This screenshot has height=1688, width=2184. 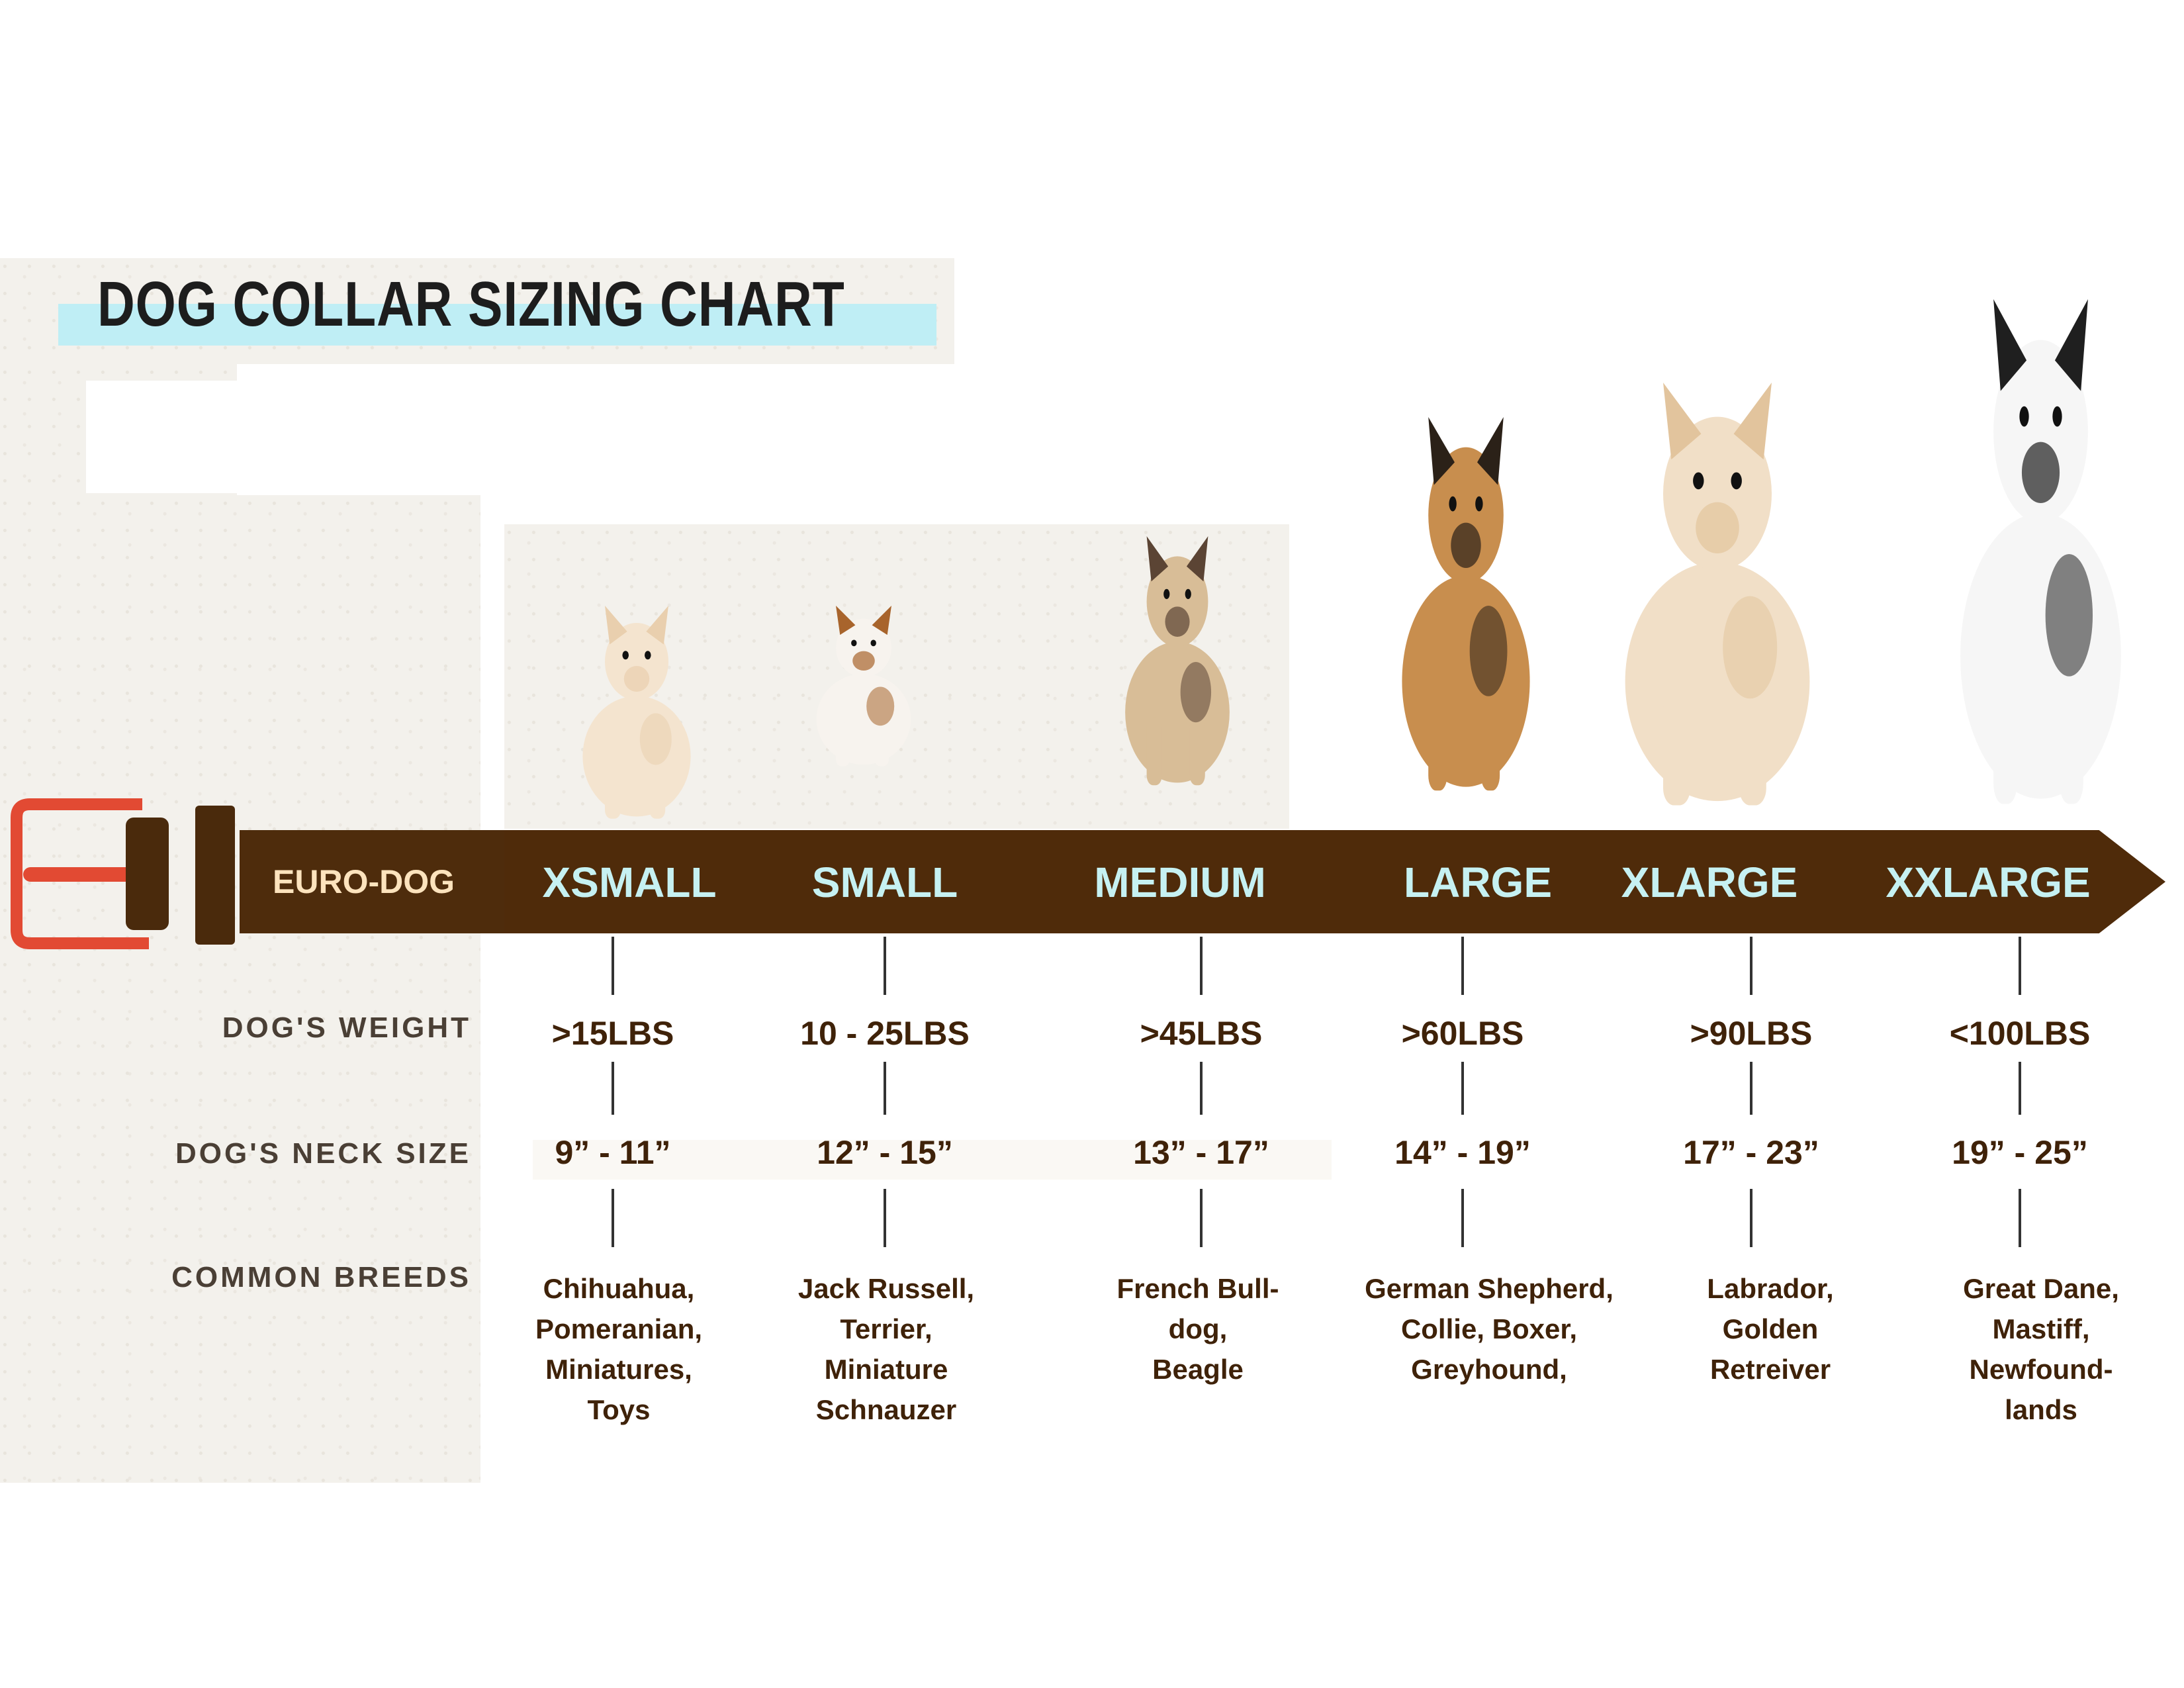 I want to click on size-label-large: LARGE, so click(x=1478, y=882).